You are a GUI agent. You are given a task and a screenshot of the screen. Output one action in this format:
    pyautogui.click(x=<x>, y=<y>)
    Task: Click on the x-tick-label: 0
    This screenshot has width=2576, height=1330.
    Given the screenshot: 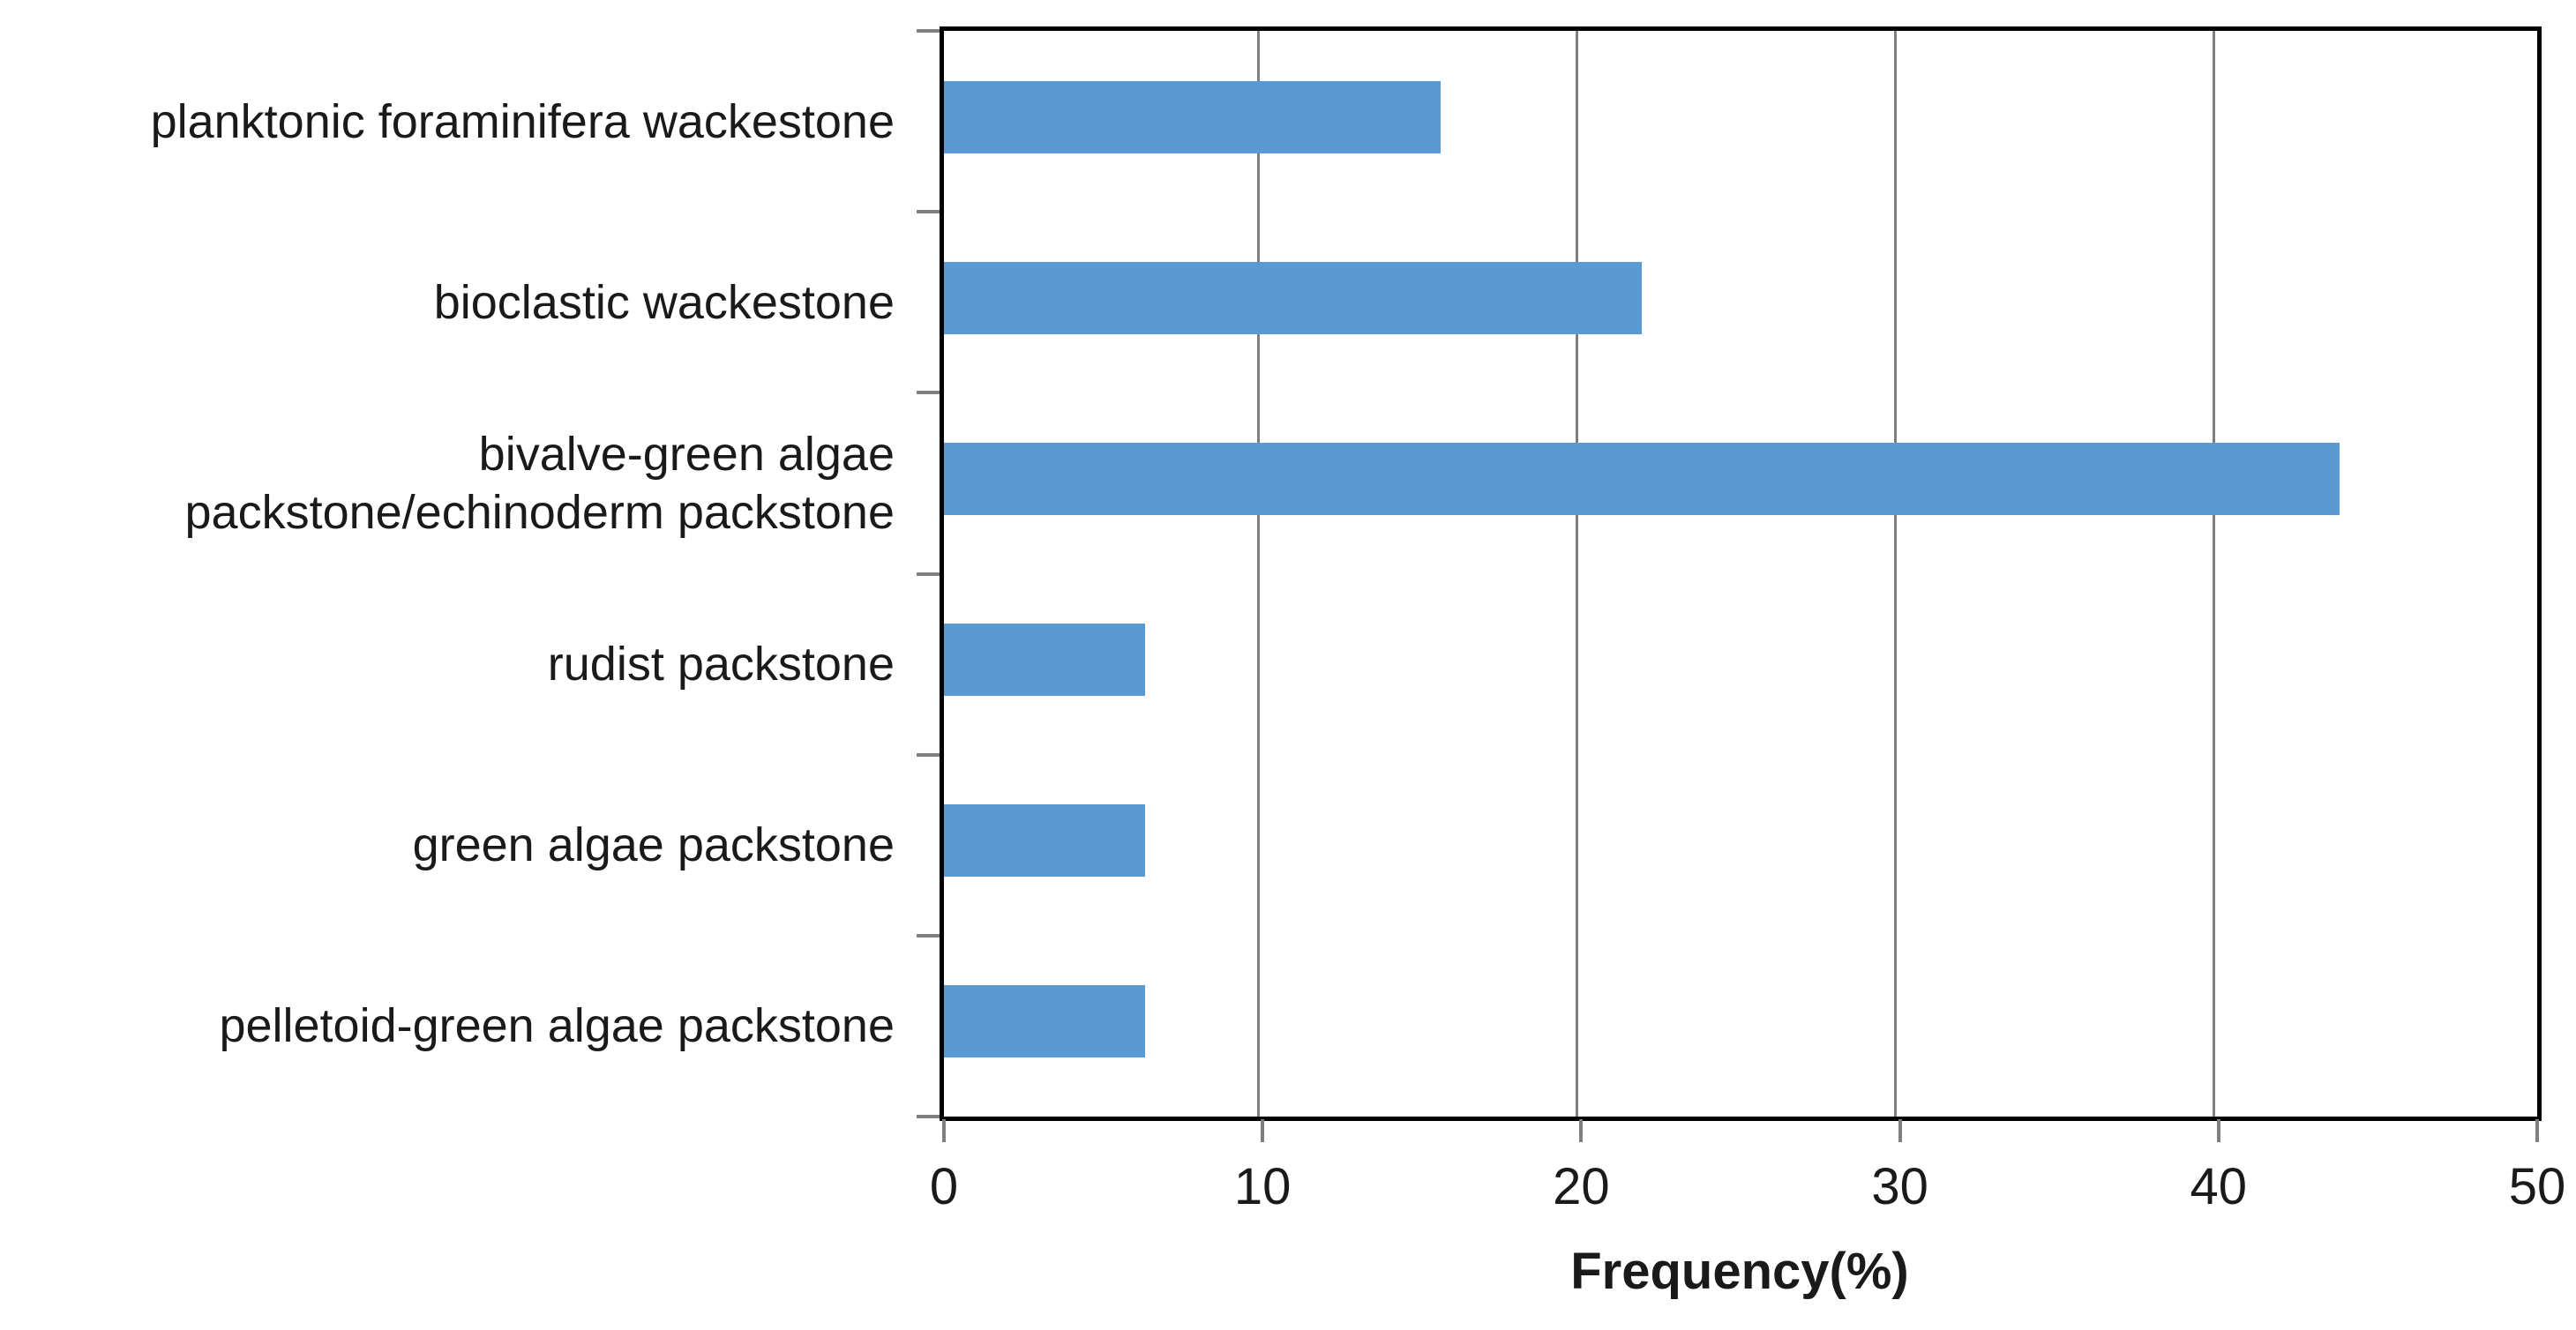 What is the action you would take?
    pyautogui.click(x=944, y=1186)
    